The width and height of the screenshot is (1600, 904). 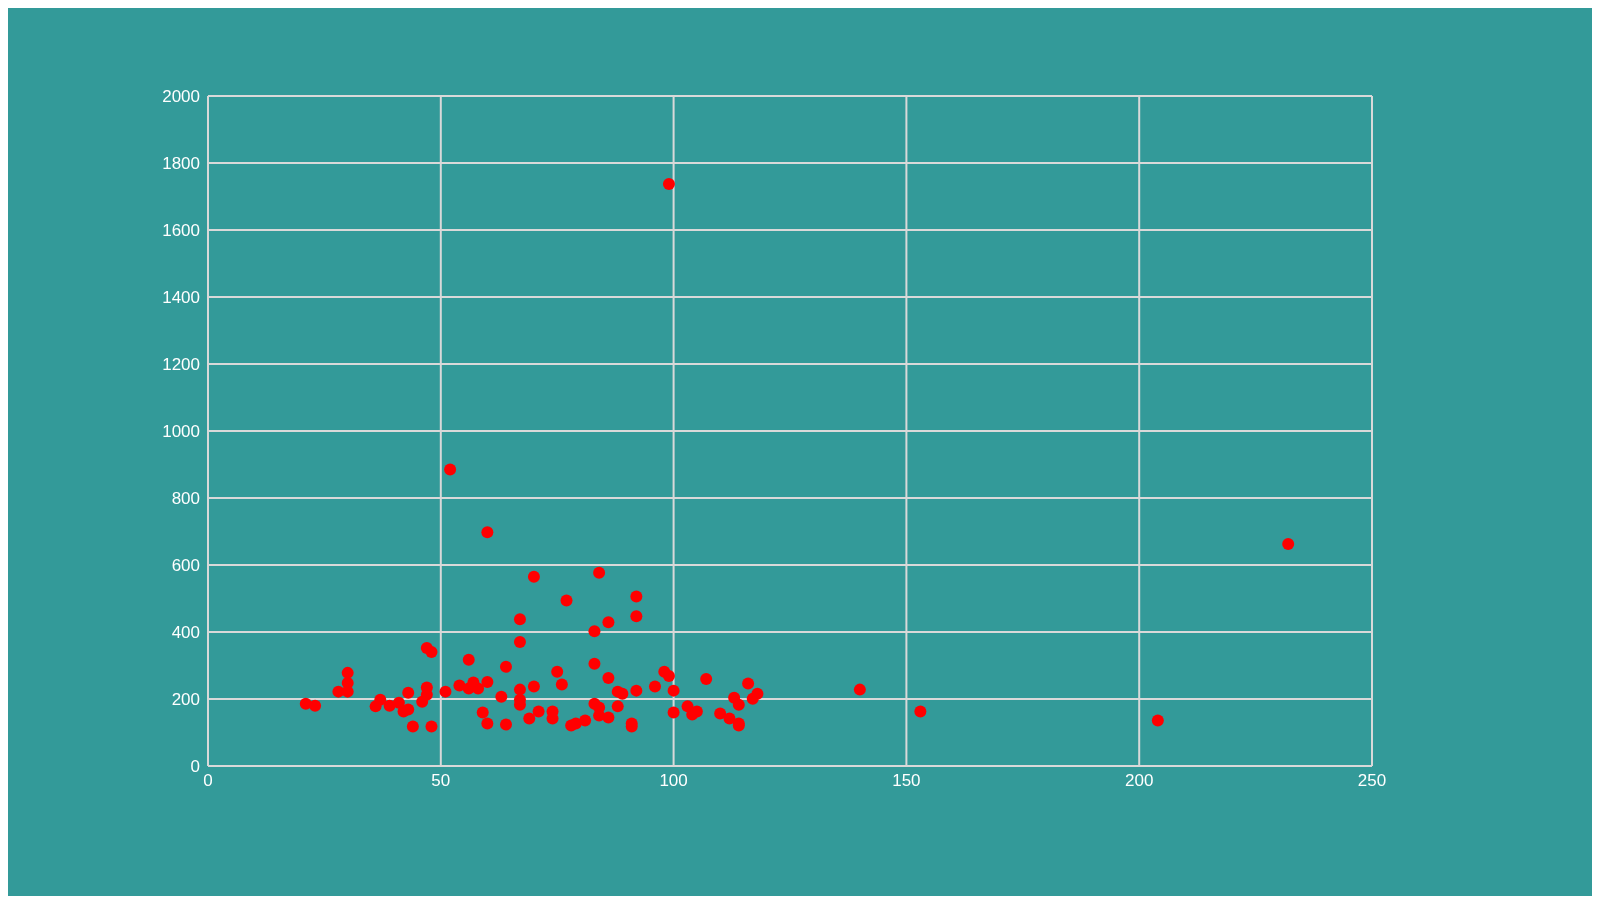 What do you see at coordinates (673, 781) in the screenshot?
I see `x-tick-label: 100` at bounding box center [673, 781].